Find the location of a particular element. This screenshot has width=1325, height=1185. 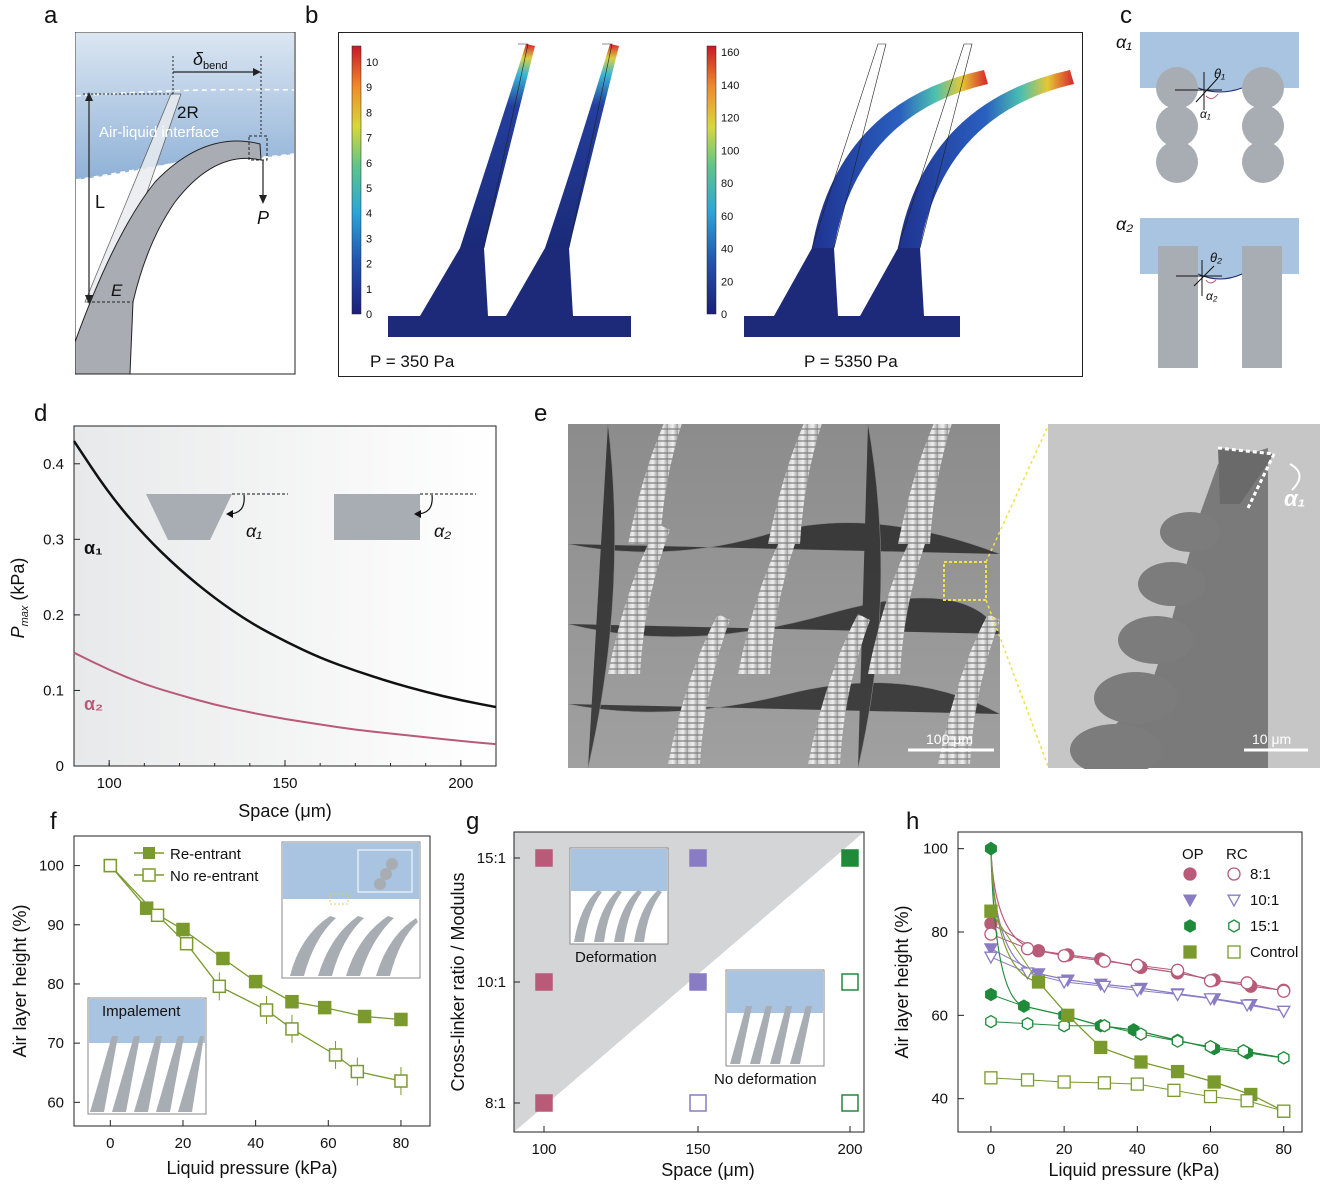

panel-d-label: d is located at coordinates (41, 413).